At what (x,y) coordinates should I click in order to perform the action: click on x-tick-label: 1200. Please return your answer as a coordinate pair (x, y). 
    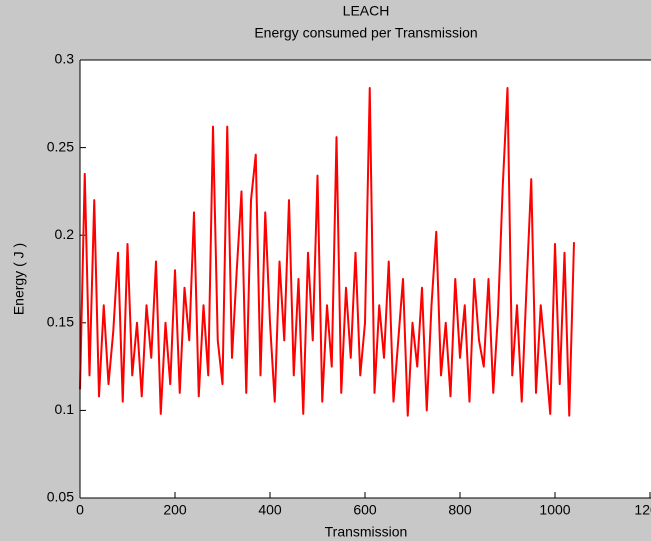
    Looking at the image, I should click on (642, 510).